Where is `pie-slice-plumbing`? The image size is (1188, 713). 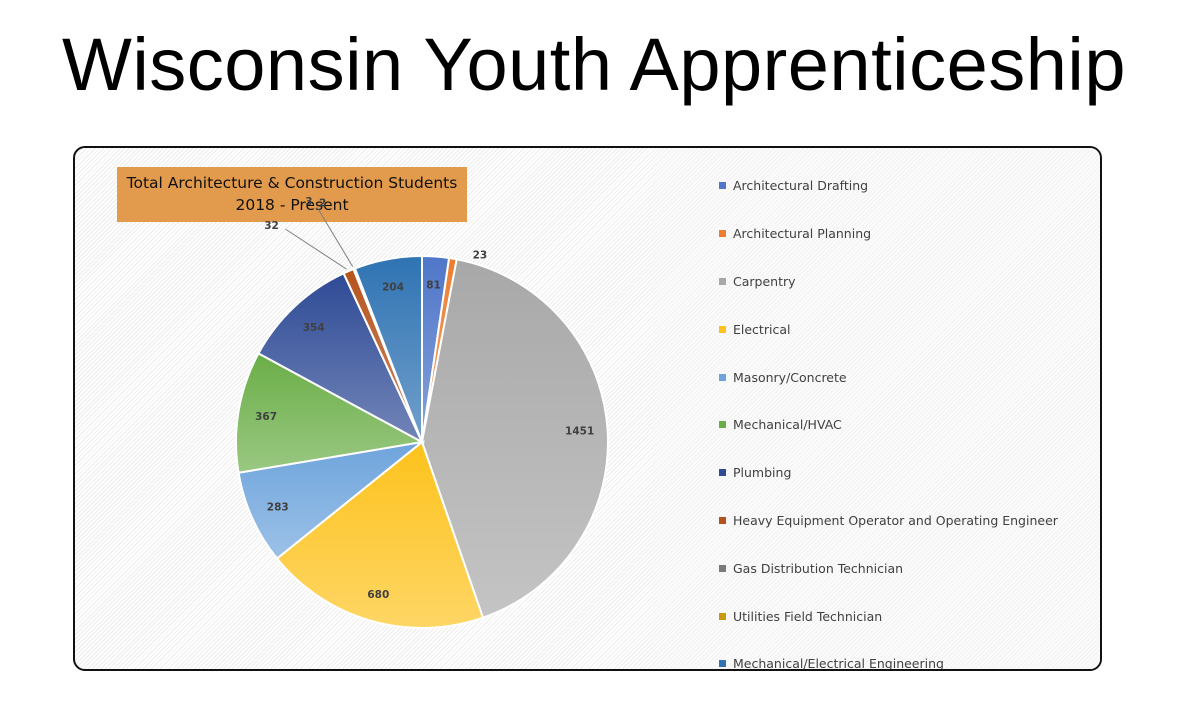
pie-slice-plumbing is located at coordinates (341, 358).